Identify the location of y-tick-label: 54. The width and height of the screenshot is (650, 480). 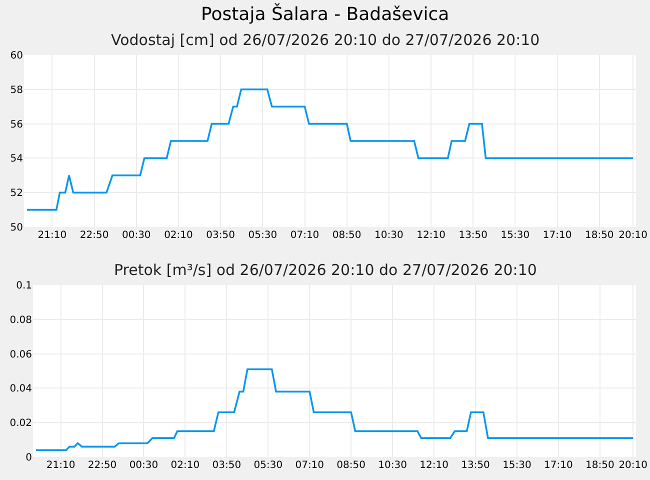
(16, 159).